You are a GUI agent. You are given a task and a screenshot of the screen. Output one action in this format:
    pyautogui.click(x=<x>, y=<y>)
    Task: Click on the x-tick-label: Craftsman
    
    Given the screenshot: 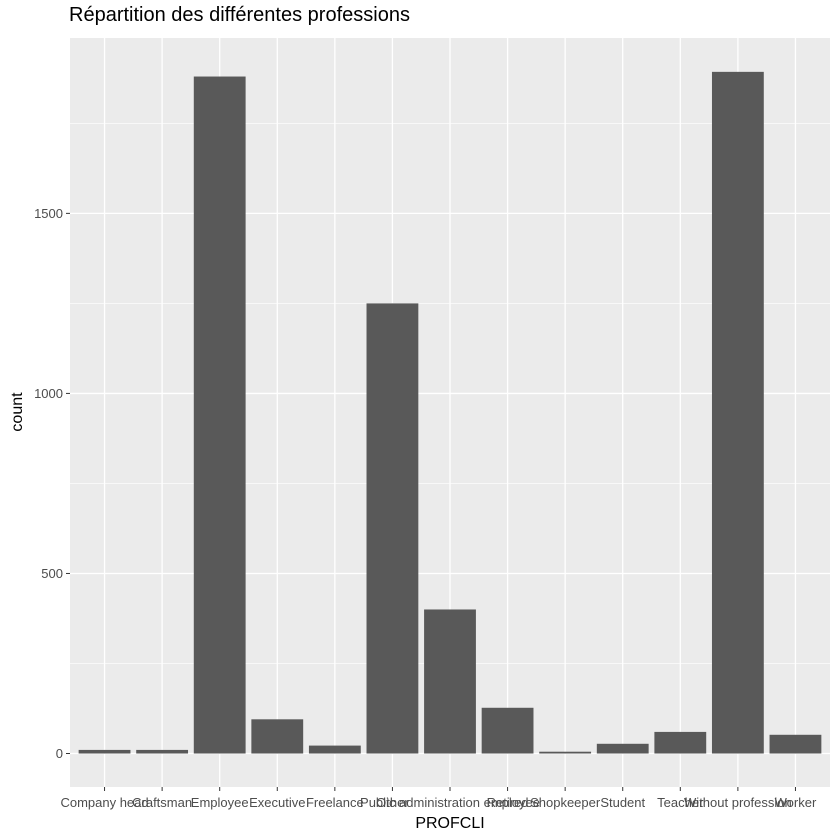 What is the action you would take?
    pyautogui.click(x=162, y=802)
    